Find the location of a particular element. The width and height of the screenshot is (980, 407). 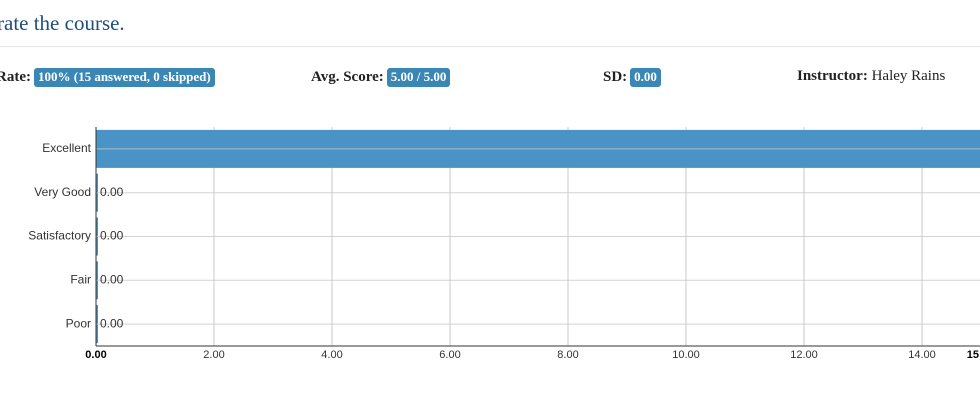

stat-label: Rate: is located at coordinates (15, 77).